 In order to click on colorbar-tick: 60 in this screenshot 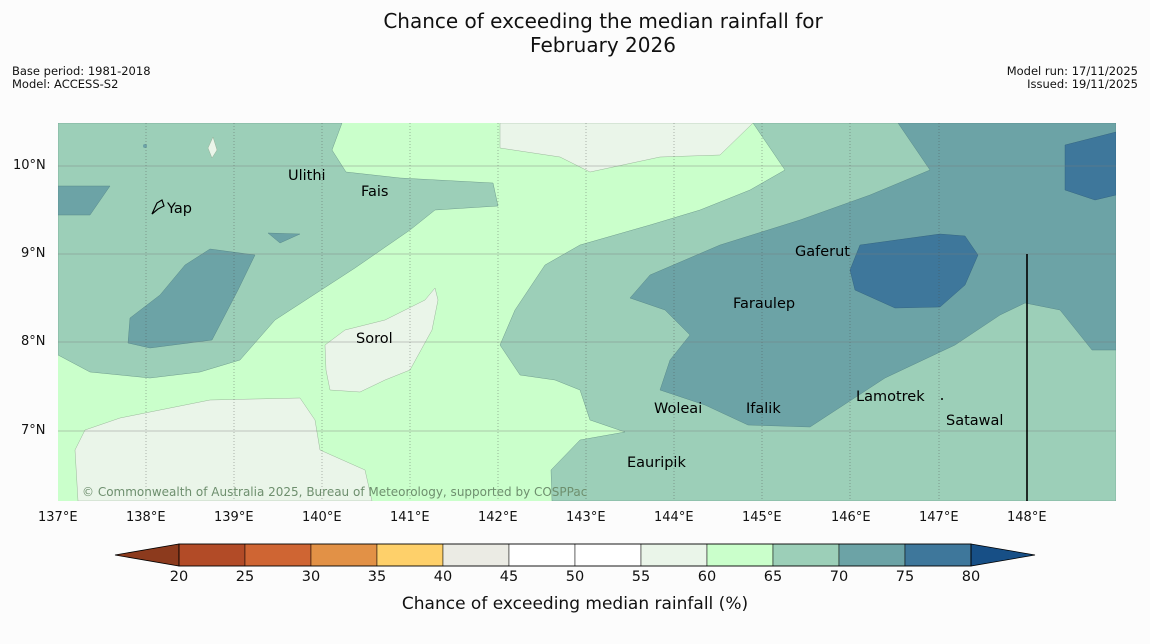, I will do `click(707, 577)`.